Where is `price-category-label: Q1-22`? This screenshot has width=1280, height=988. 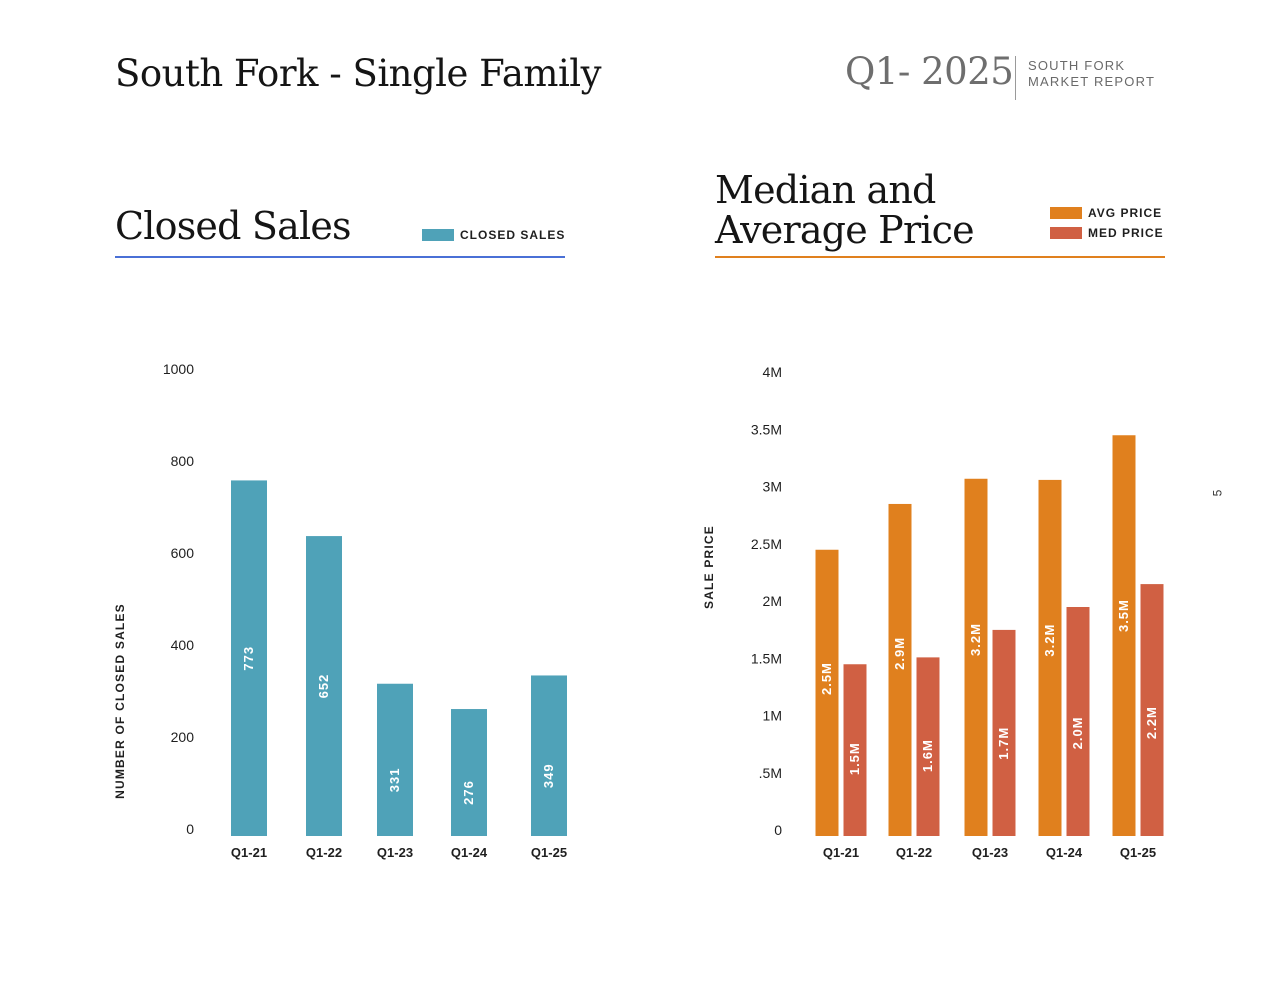
price-category-label: Q1-22 is located at coordinates (914, 852).